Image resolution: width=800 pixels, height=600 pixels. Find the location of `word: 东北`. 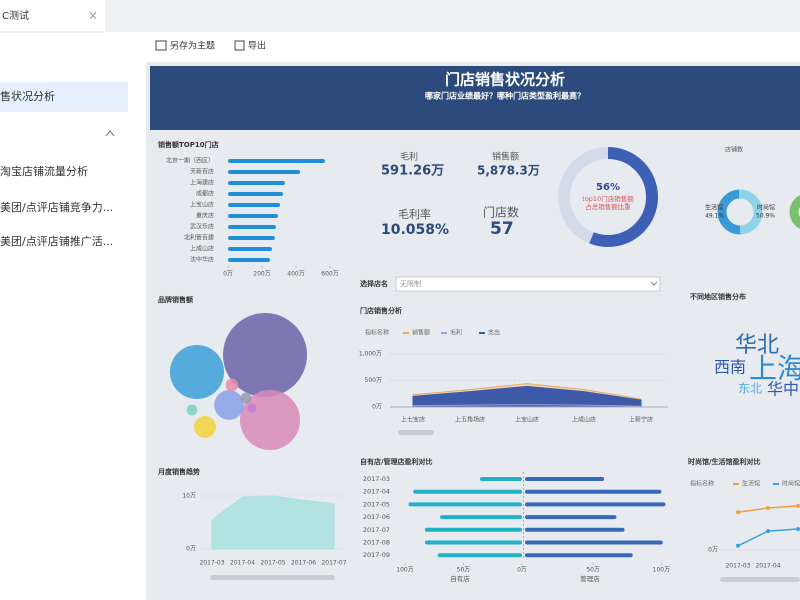

word: 东北 is located at coordinates (750, 389).